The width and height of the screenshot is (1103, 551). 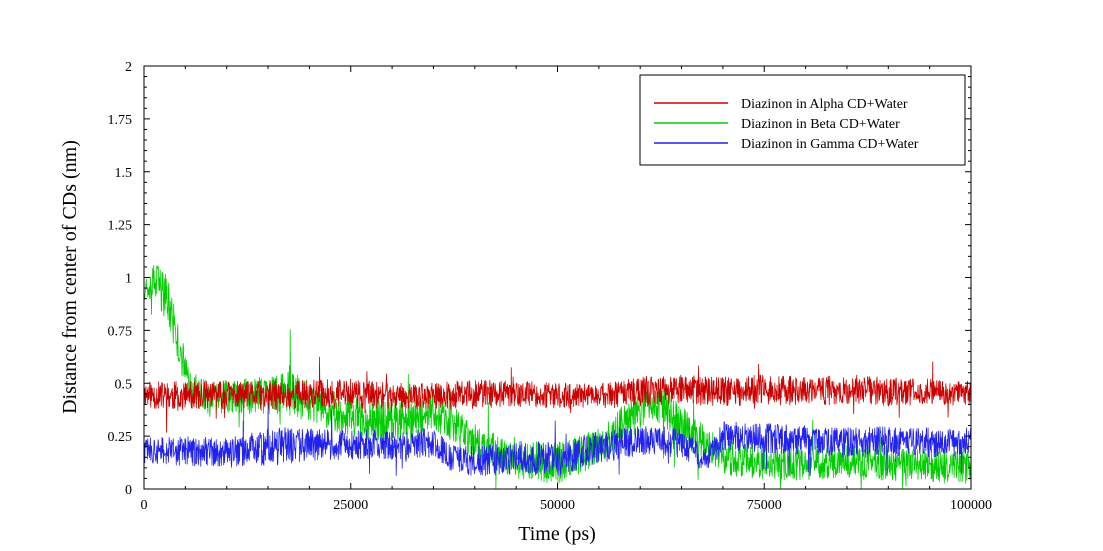 I want to click on series-line-gamma, so click(x=557, y=440).